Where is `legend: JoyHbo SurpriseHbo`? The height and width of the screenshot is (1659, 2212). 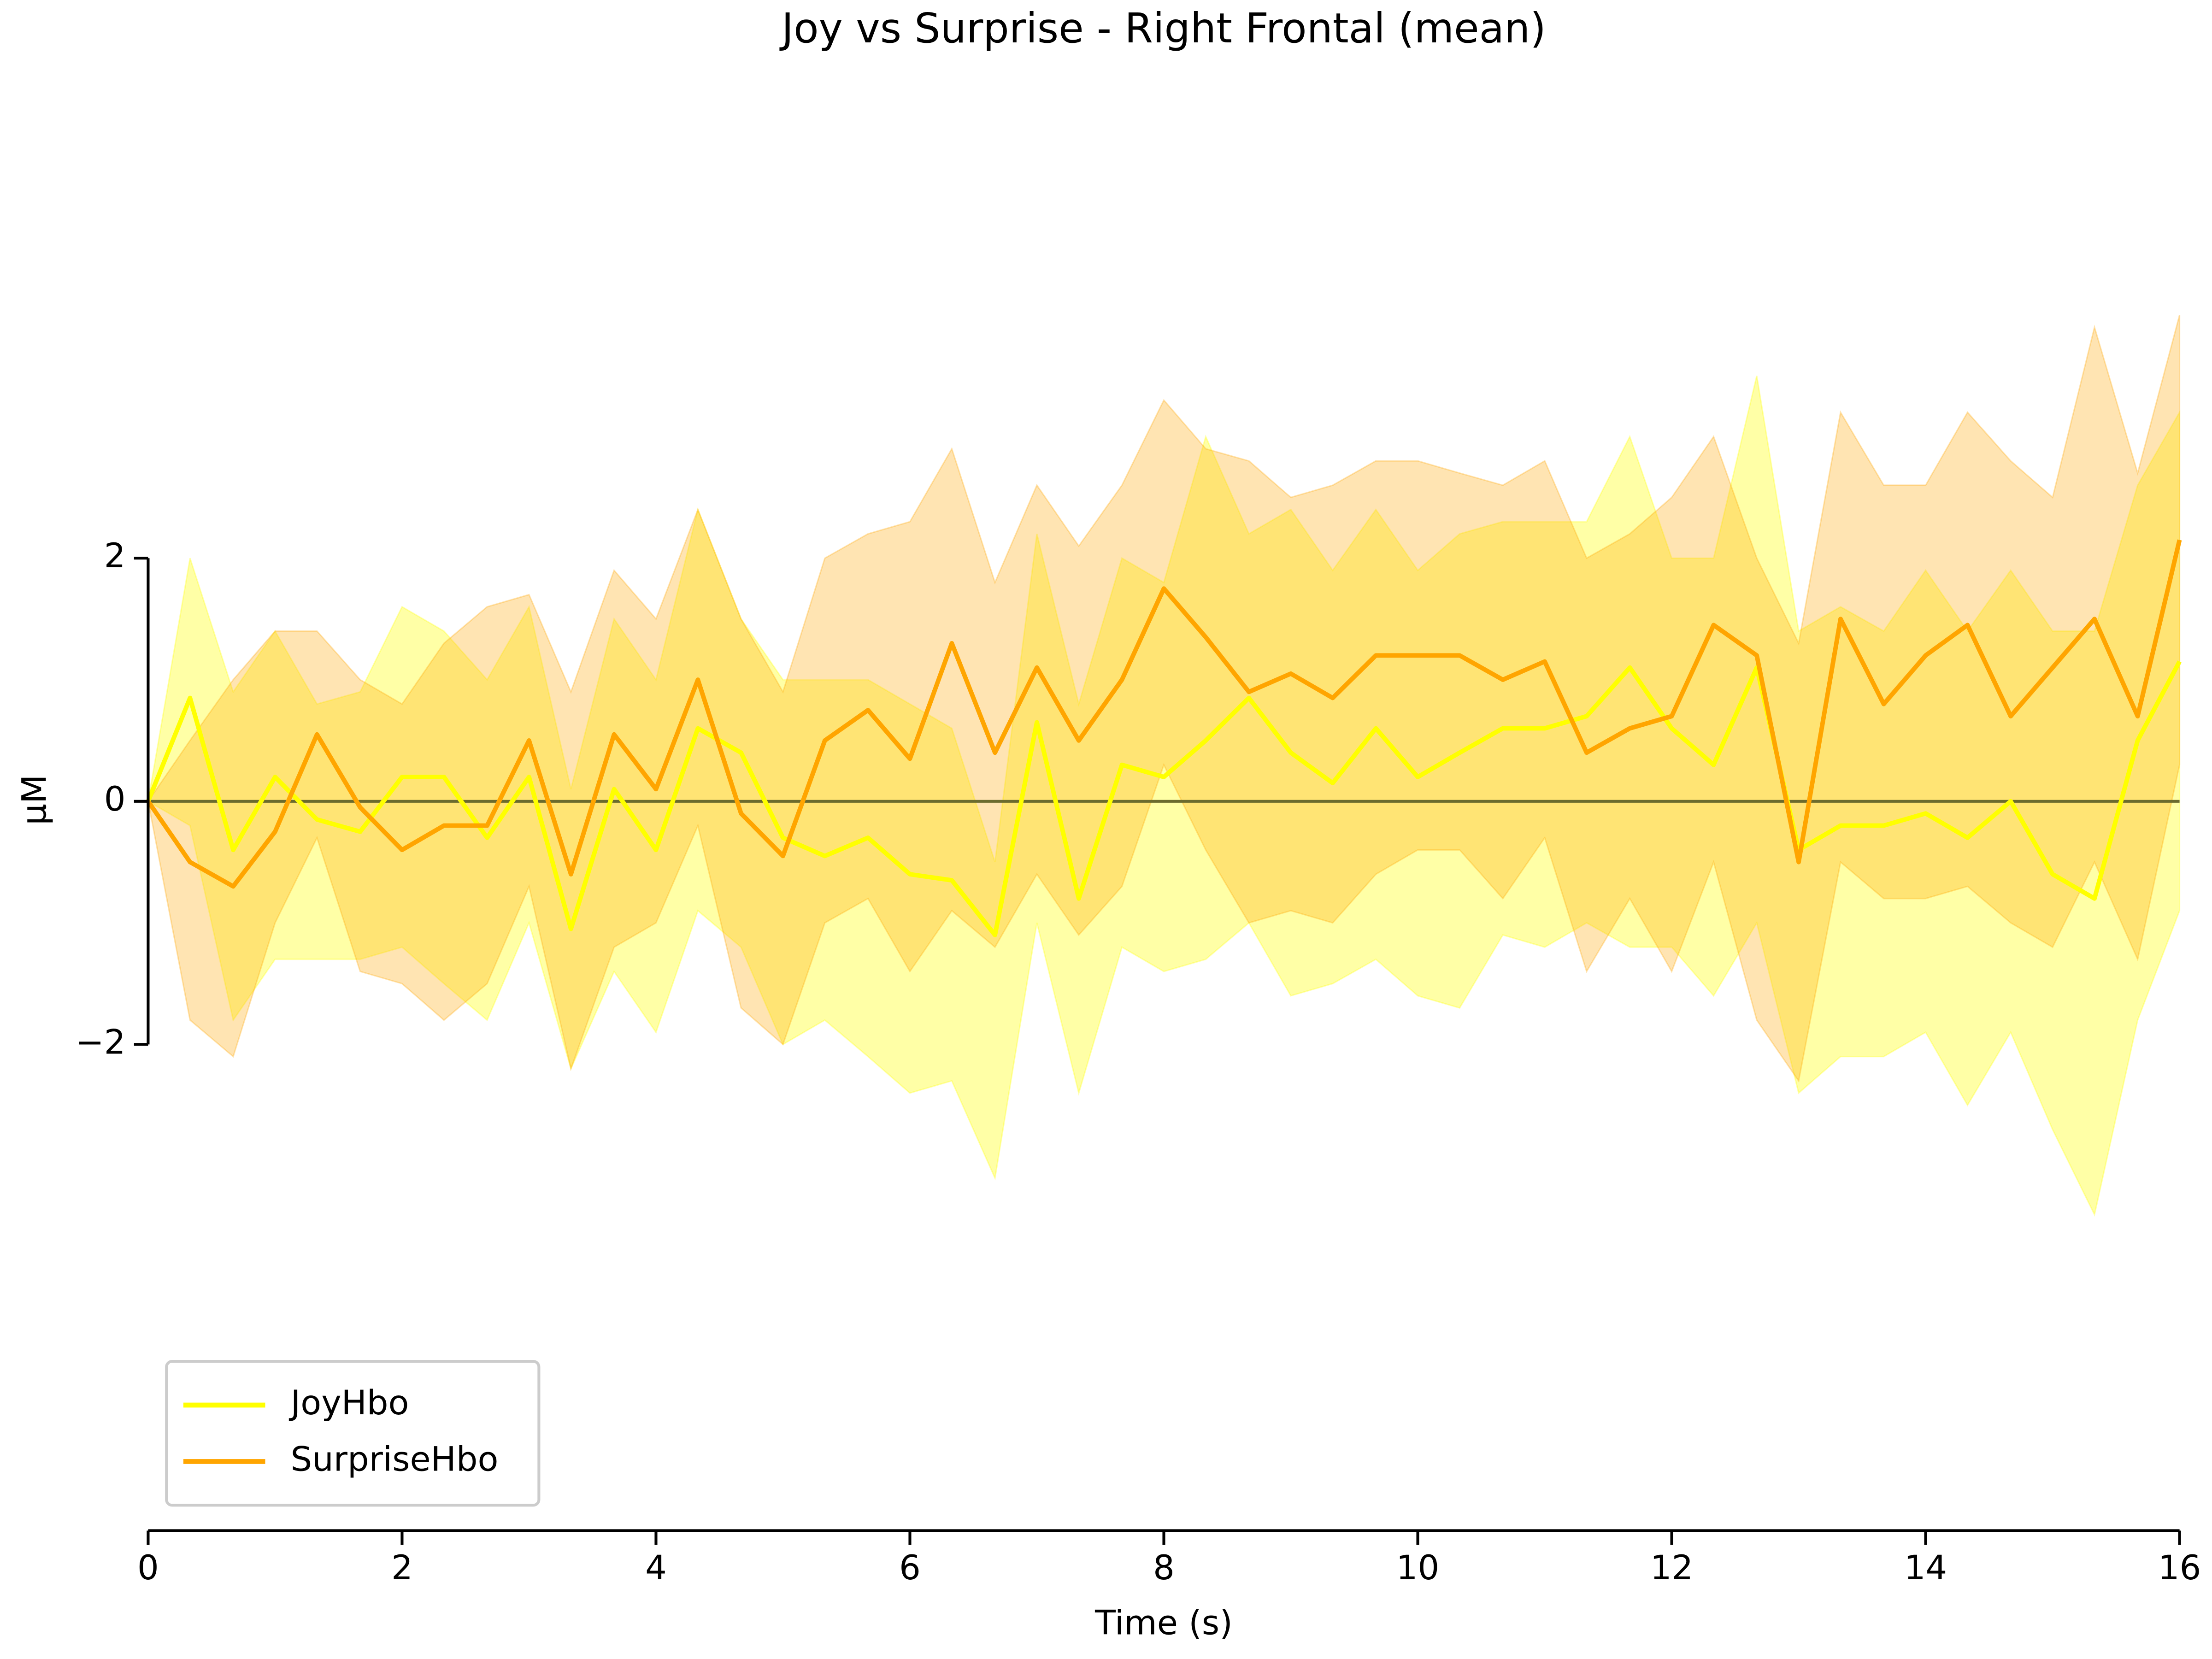
legend: JoyHbo SurpriseHbo is located at coordinates (353, 1433).